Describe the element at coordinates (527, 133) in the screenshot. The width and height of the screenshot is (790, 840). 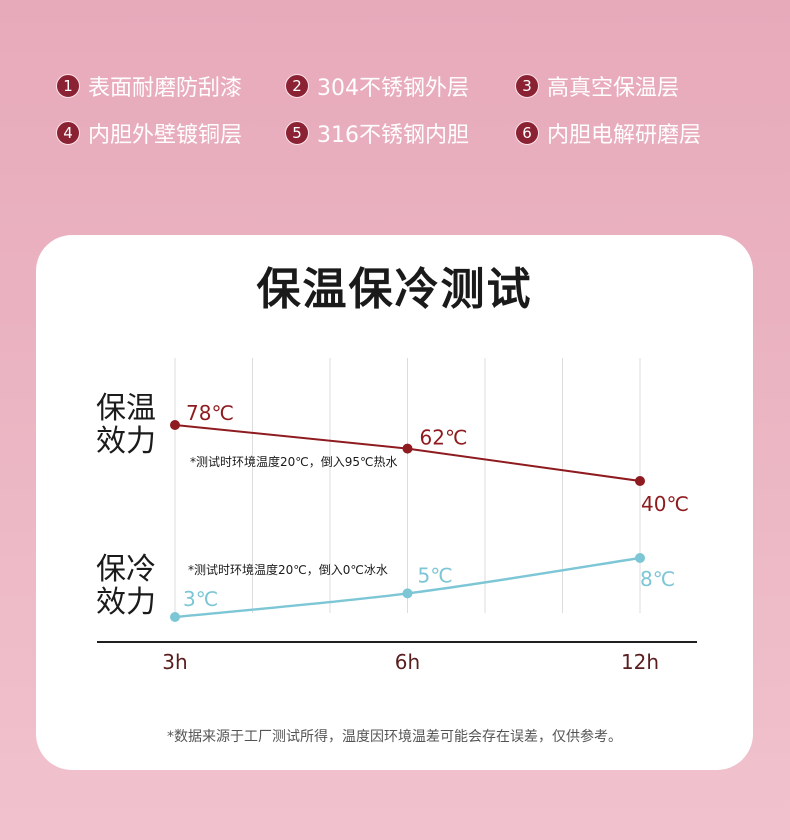
I see `number-badge: 6` at that location.